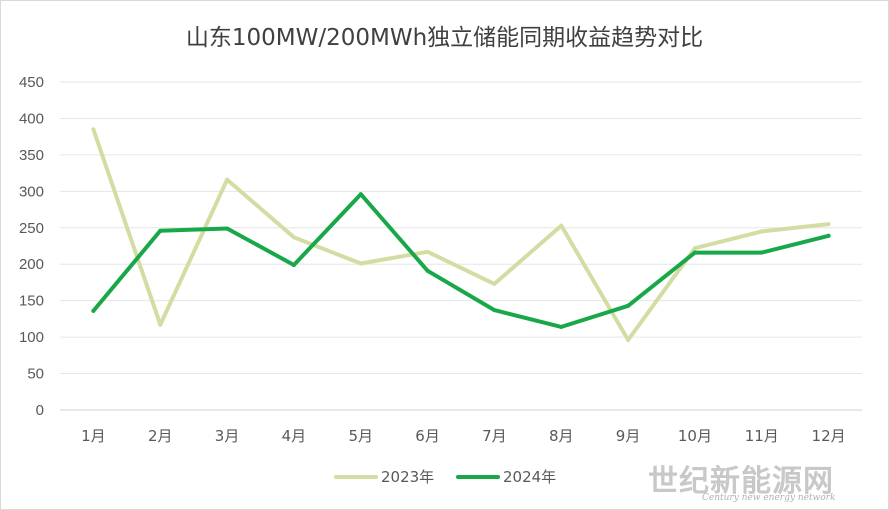 The height and width of the screenshot is (510, 889). Describe the element at coordinates (31, 191) in the screenshot. I see `y-tick-label: 300` at that location.